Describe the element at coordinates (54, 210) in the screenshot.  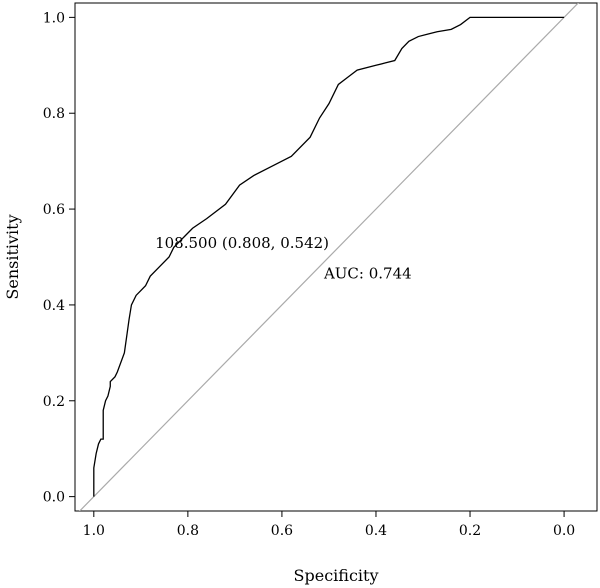
I see `y-tick-label: 0.6` at that location.